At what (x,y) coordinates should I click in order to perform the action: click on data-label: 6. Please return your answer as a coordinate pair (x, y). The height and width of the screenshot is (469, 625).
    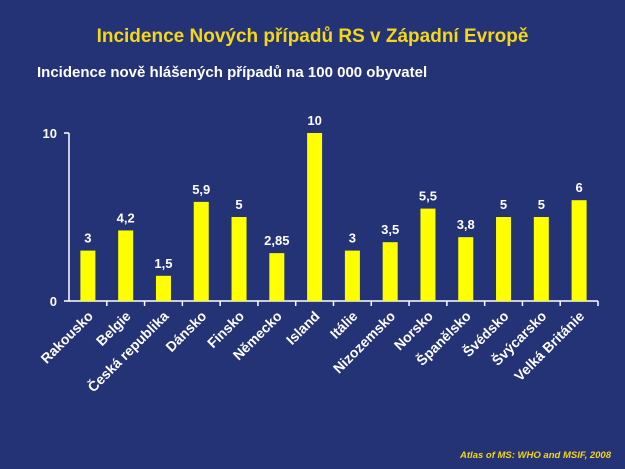
    Looking at the image, I should click on (578, 187).